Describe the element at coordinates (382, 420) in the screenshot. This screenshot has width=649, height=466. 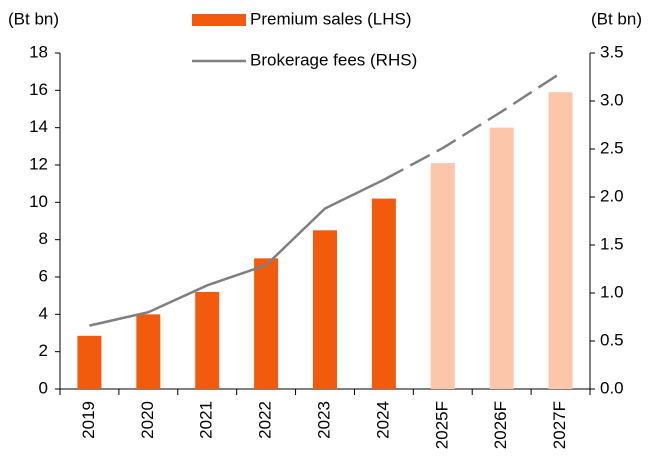
I see `x-tick-label: 2024` at that location.